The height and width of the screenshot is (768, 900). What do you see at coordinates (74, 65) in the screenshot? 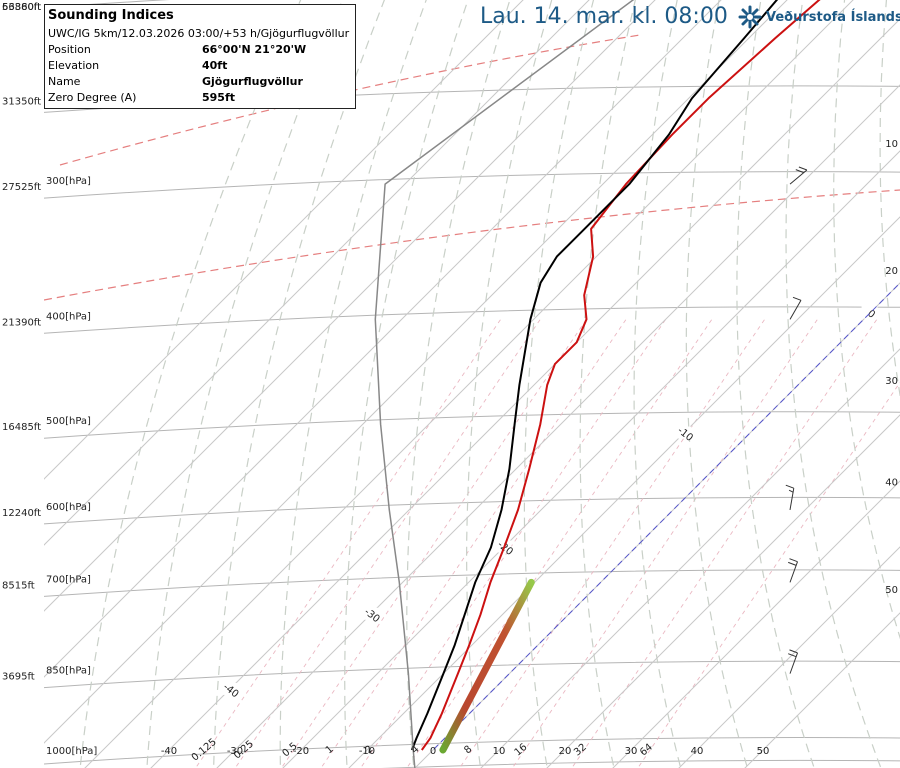
I see `elevation-label: Elevation` at bounding box center [74, 65].